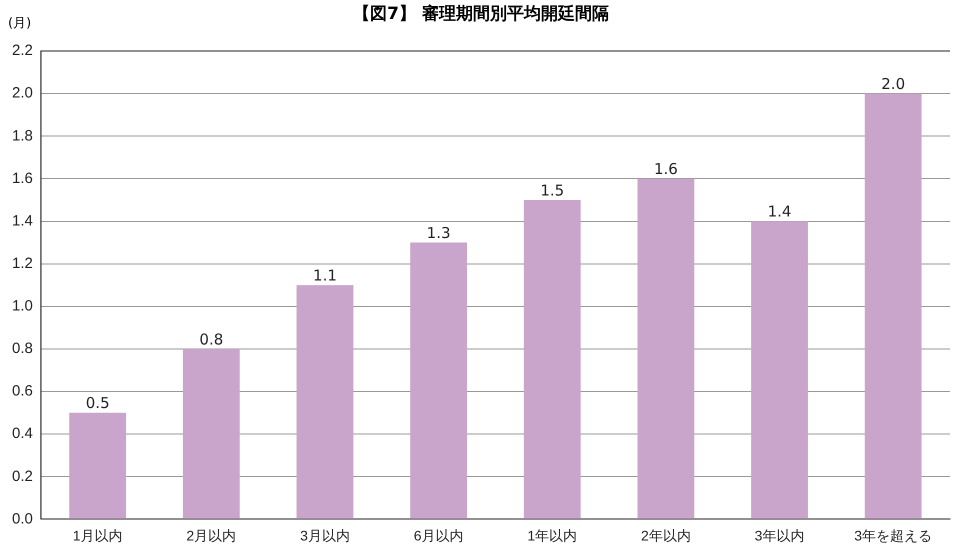 The height and width of the screenshot is (548, 962). I want to click on y-tick-label: 2.0, so click(22, 93).